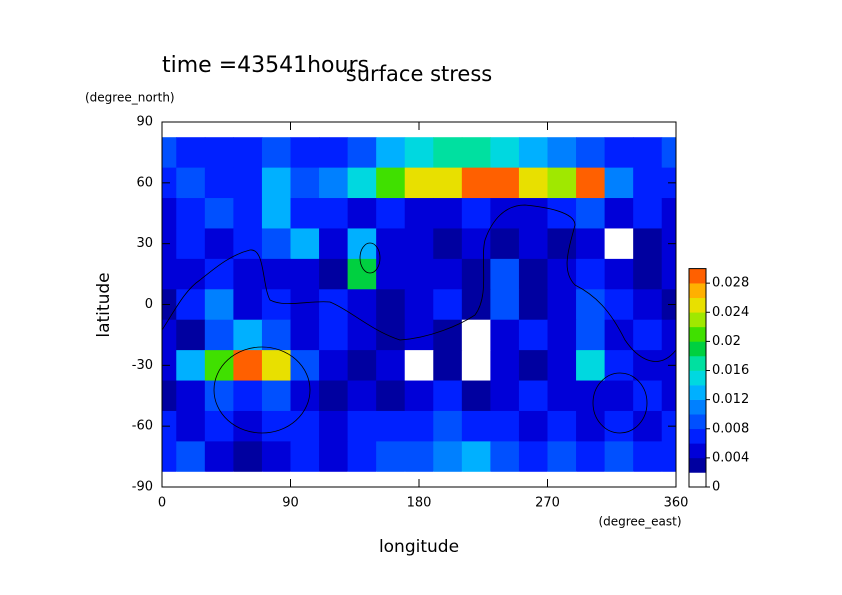  I want to click on colorbar-tick-label: 0.012, so click(730, 399).